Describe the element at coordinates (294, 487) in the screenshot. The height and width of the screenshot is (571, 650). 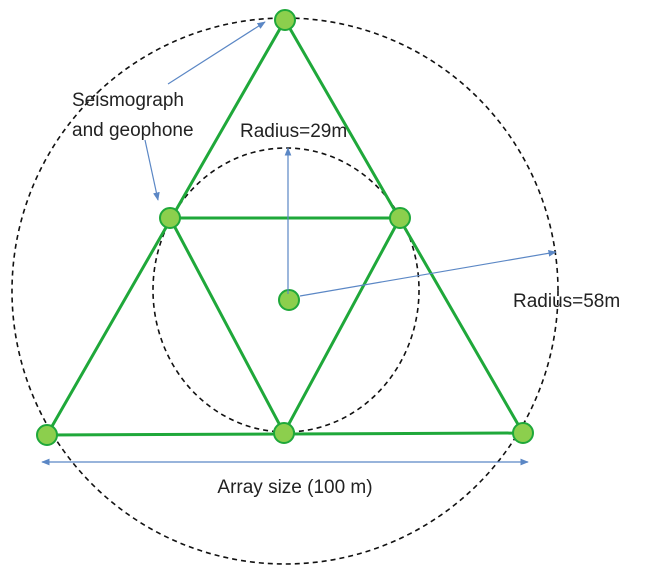
I see `label: Array size (100 m)` at that location.